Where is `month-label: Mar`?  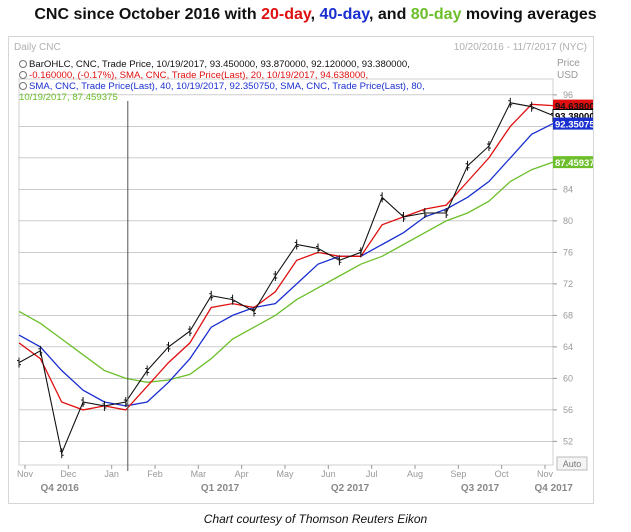 month-label: Mar is located at coordinates (199, 474).